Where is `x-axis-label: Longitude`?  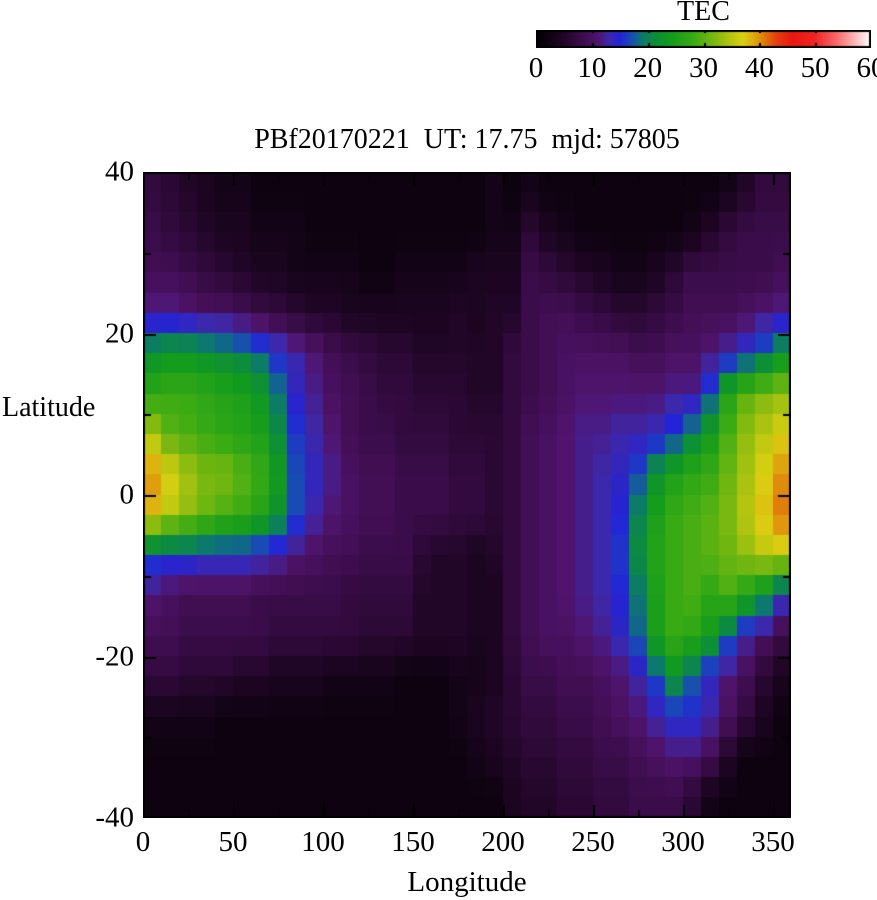
x-axis-label: Longitude is located at coordinates (467, 882).